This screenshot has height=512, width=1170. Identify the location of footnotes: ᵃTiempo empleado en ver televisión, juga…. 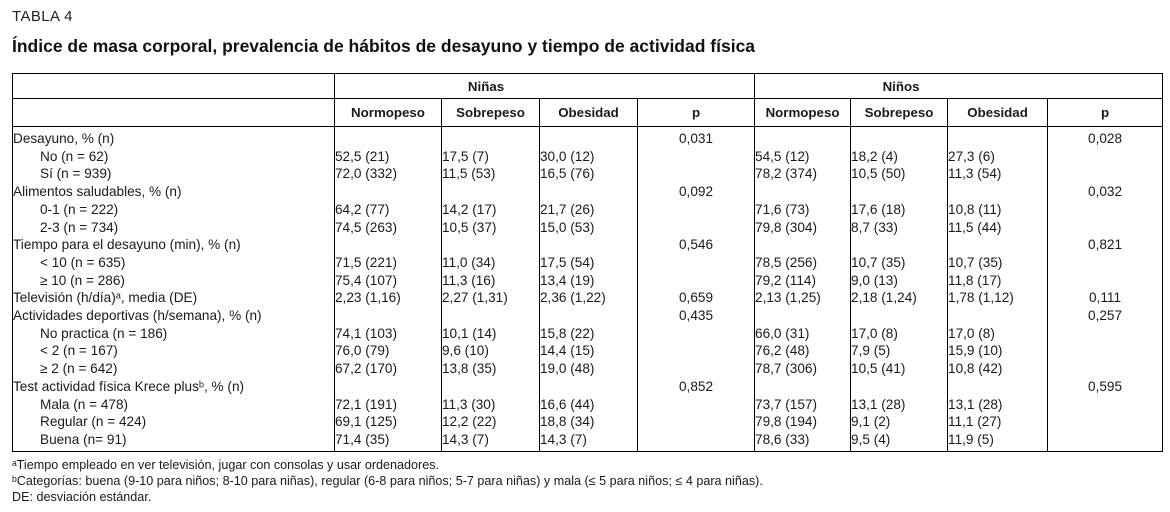
(587, 481).